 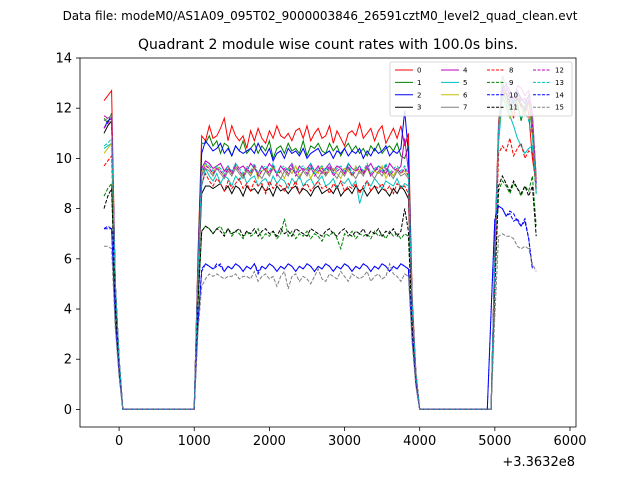 I want to click on y-tick-label: 2, so click(x=68, y=360).